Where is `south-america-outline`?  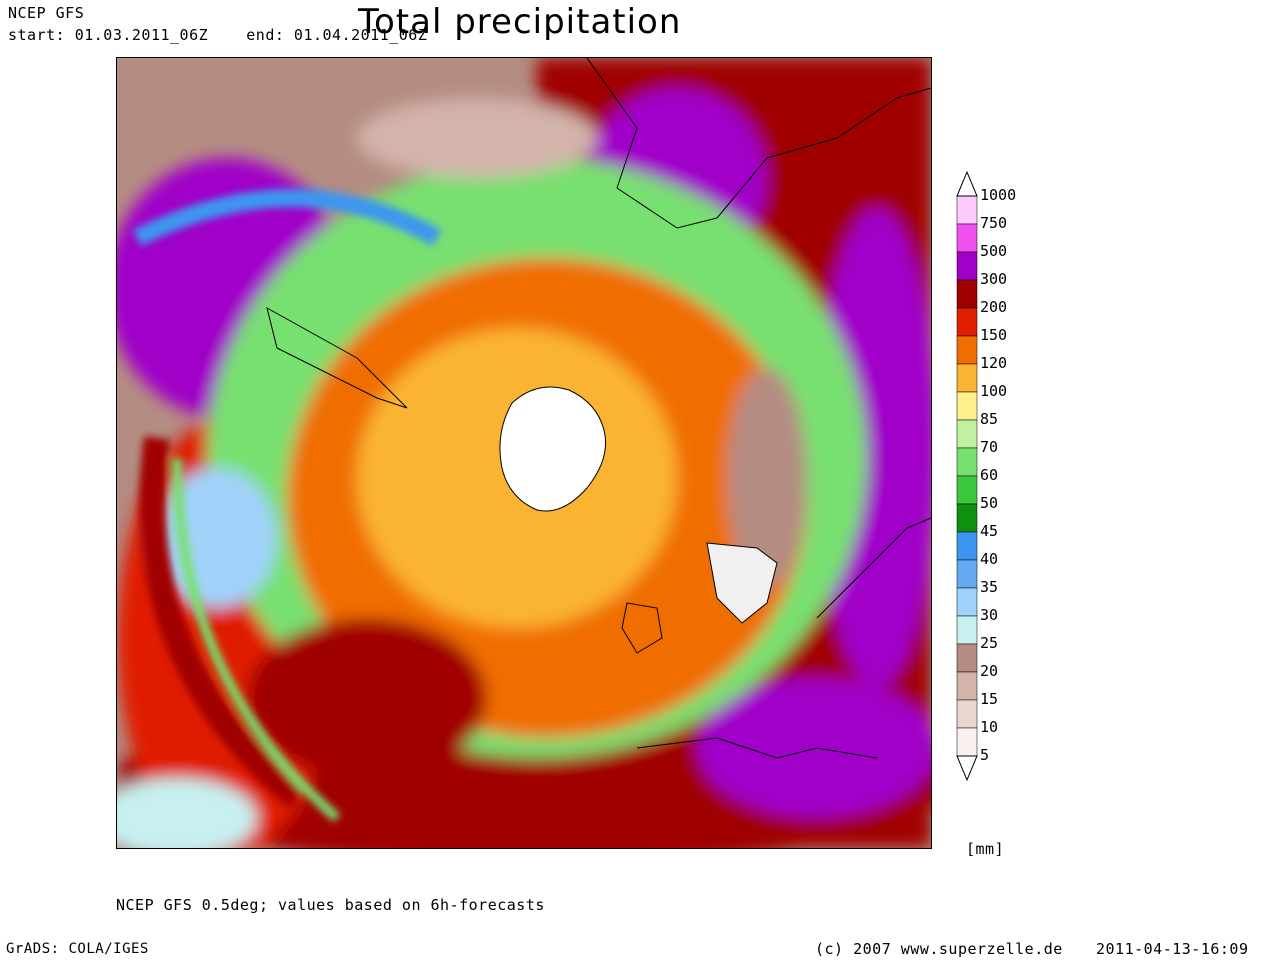 south-america-outline is located at coordinates (337, 358).